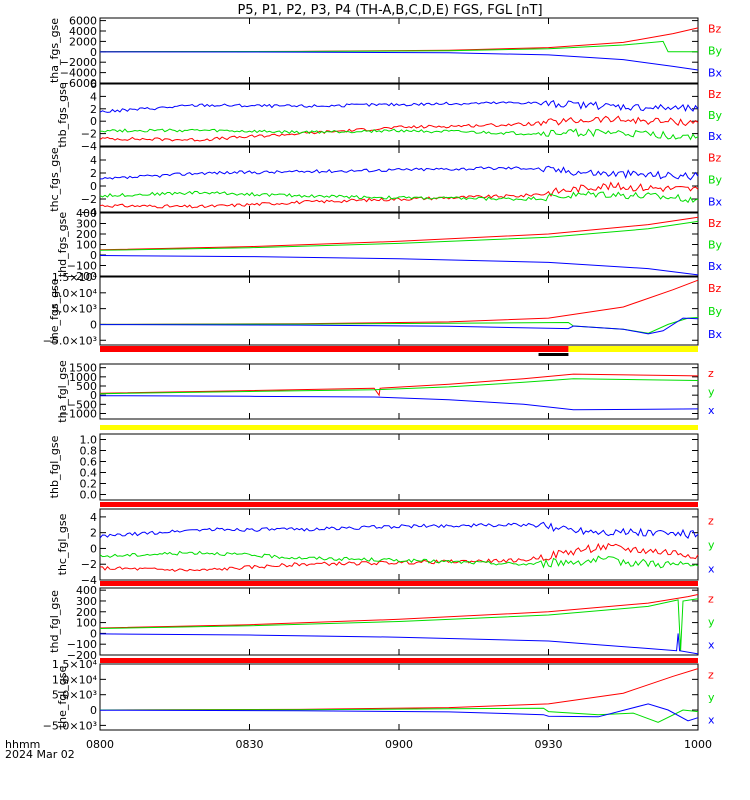 The width and height of the screenshot is (750, 800). I want to click on y-tick-label: −6000, so click(78, 83).